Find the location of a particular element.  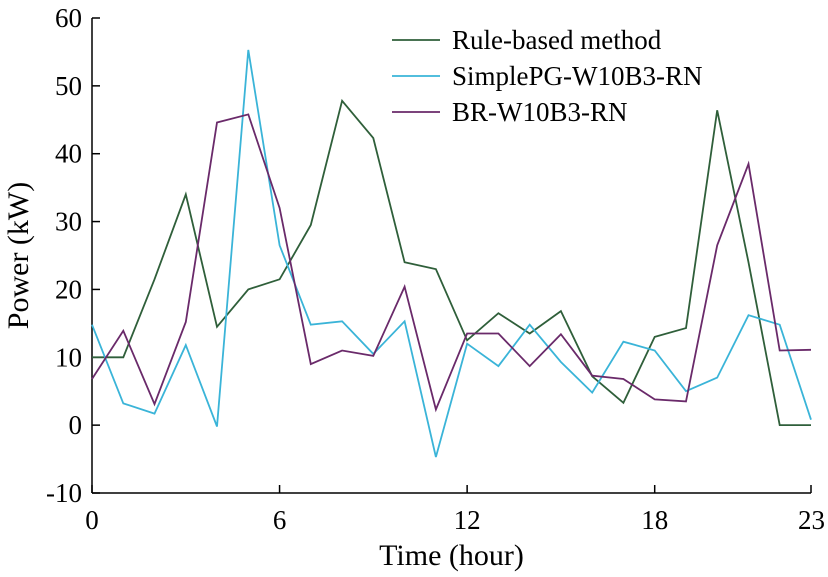

y-tick-label: 50 is located at coordinates (68, 86).